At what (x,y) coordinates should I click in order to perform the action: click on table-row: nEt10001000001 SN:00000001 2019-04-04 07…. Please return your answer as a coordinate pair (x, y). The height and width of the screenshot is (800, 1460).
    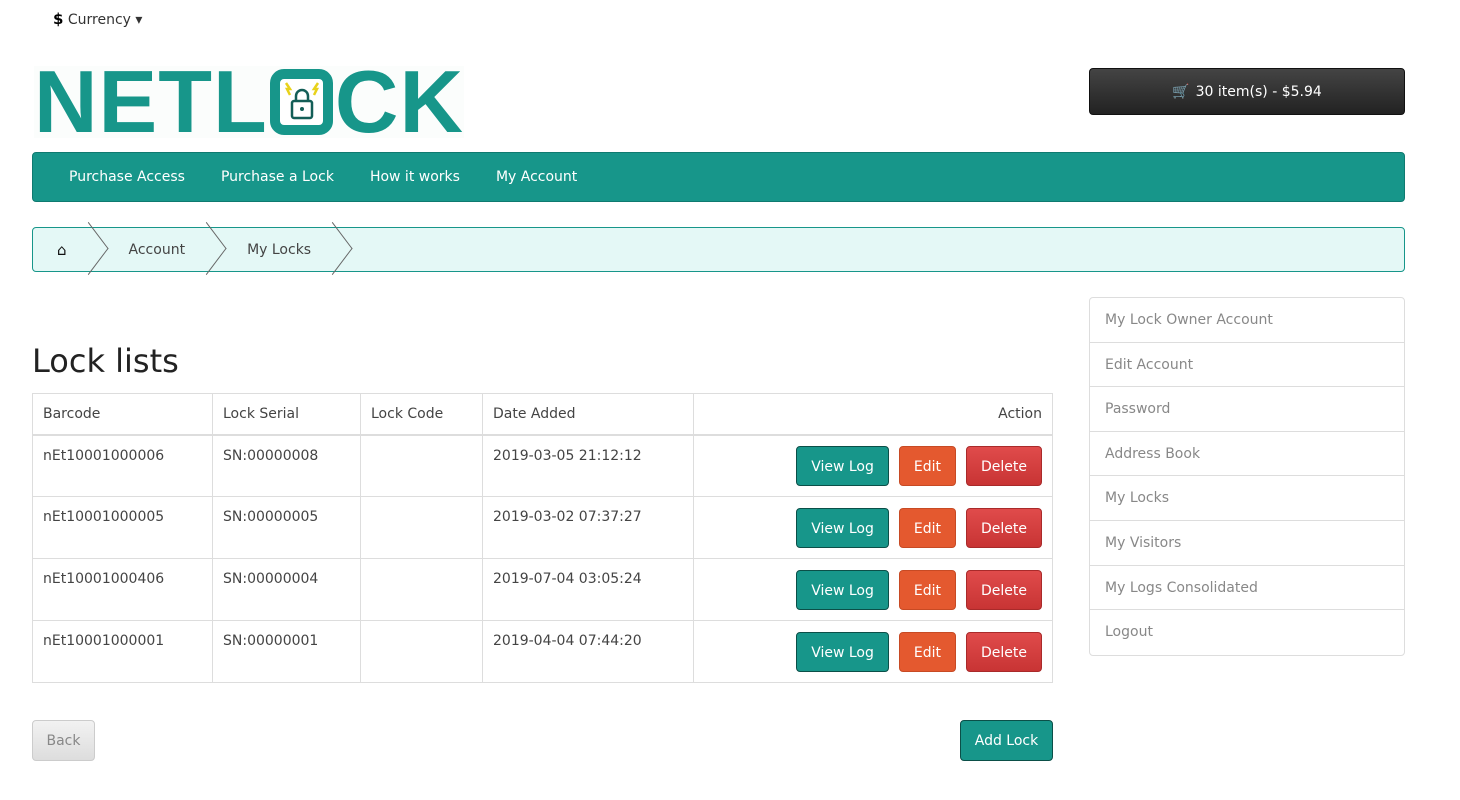
    Looking at the image, I should click on (542, 651).